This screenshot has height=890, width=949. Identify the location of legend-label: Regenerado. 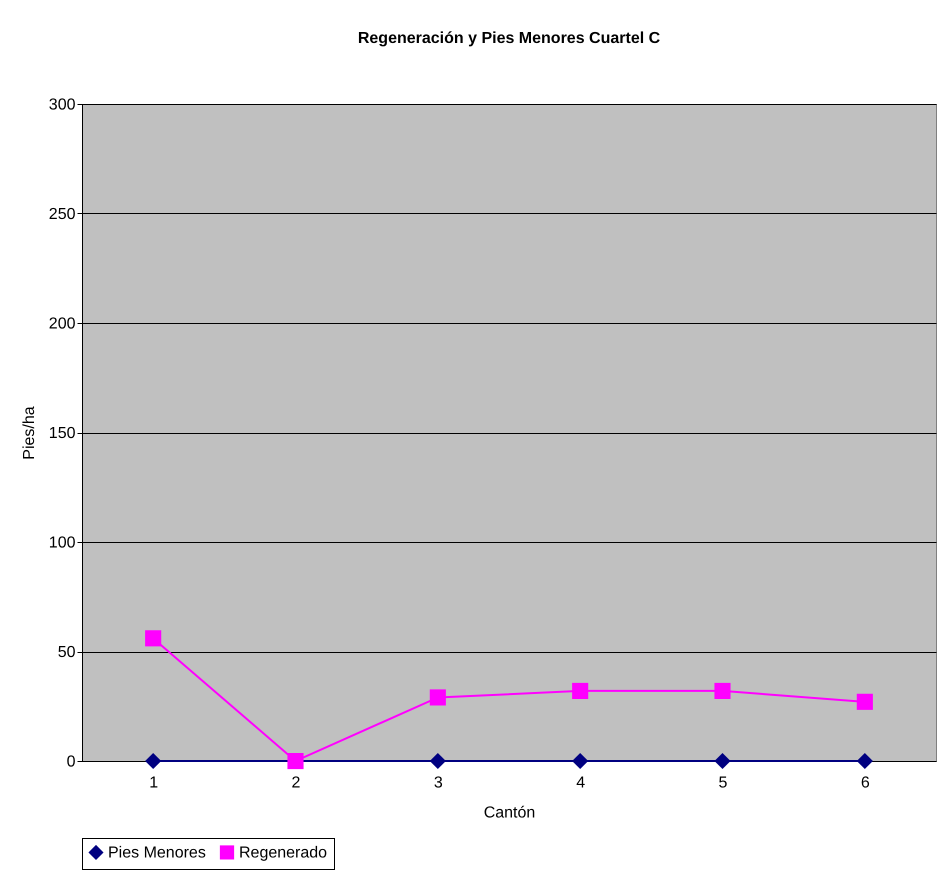
(283, 853).